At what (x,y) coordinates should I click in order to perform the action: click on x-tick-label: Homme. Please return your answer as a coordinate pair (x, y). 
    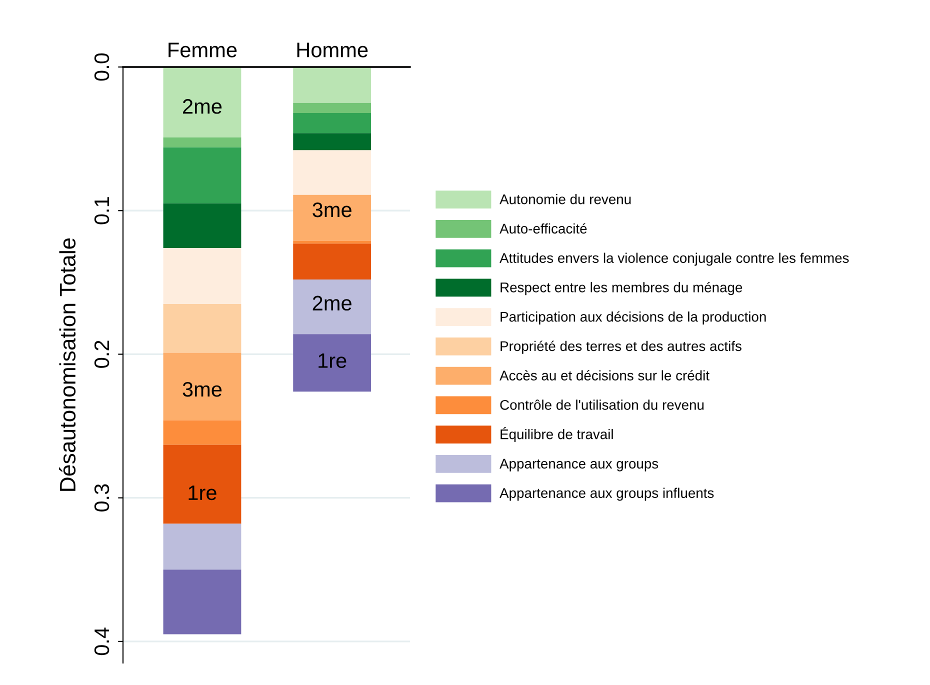
    Looking at the image, I should click on (332, 50).